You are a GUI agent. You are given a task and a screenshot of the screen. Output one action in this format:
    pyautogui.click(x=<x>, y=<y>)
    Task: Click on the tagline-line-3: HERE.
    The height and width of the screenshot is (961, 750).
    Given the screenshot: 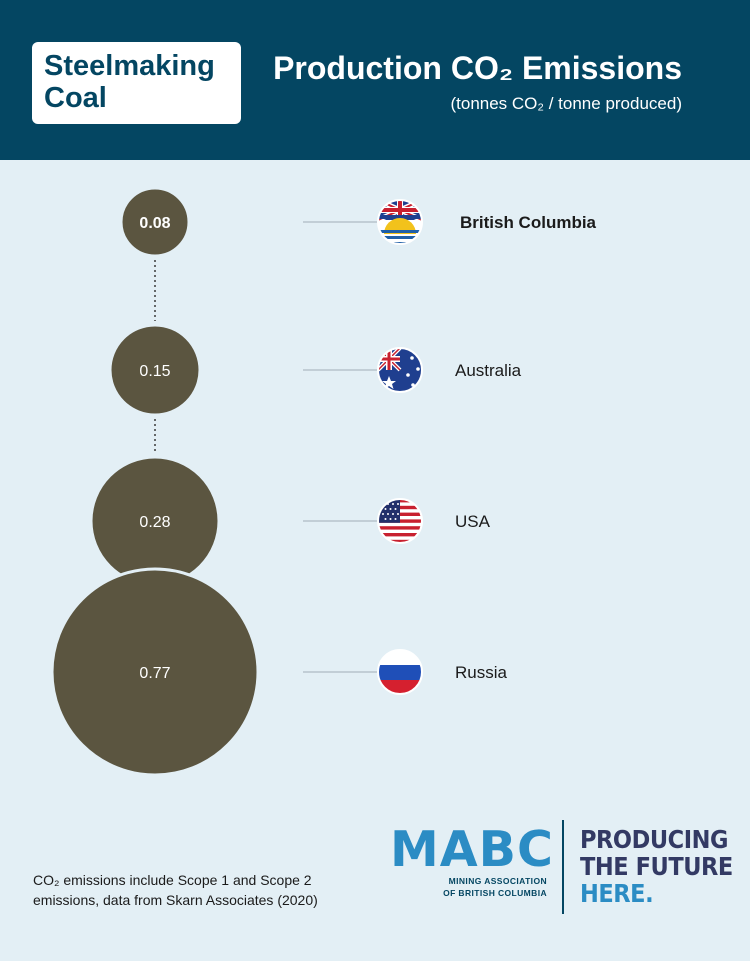 What is the action you would take?
    pyautogui.click(x=617, y=893)
    